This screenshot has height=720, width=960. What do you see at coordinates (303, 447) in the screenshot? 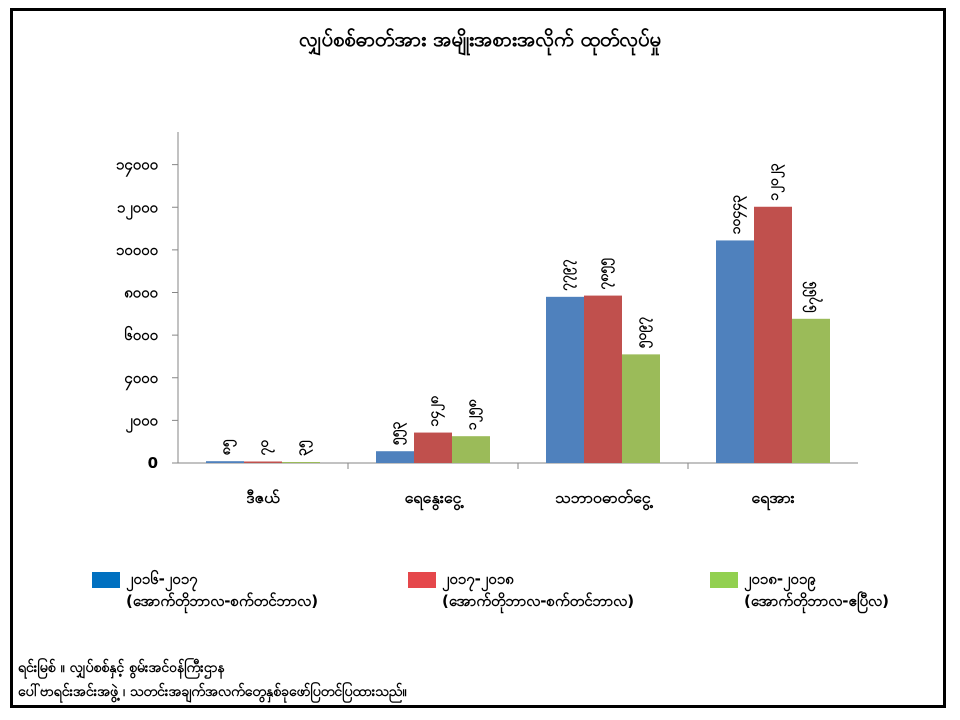
I see `data-label: ၃၅` at bounding box center [303, 447].